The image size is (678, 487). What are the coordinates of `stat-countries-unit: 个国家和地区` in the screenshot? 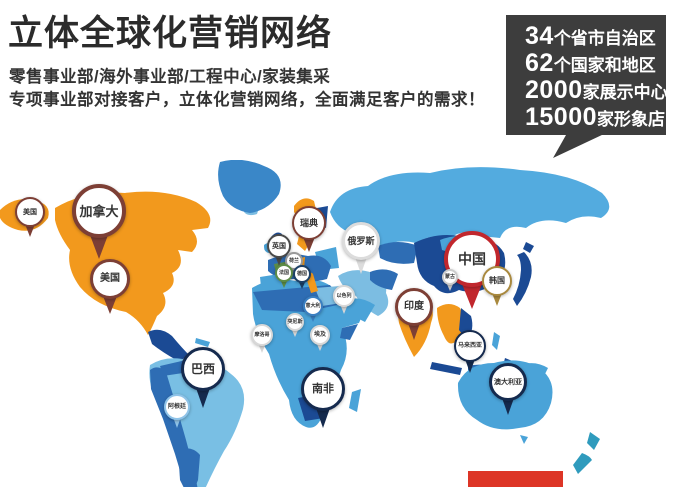 It's located at (604, 65).